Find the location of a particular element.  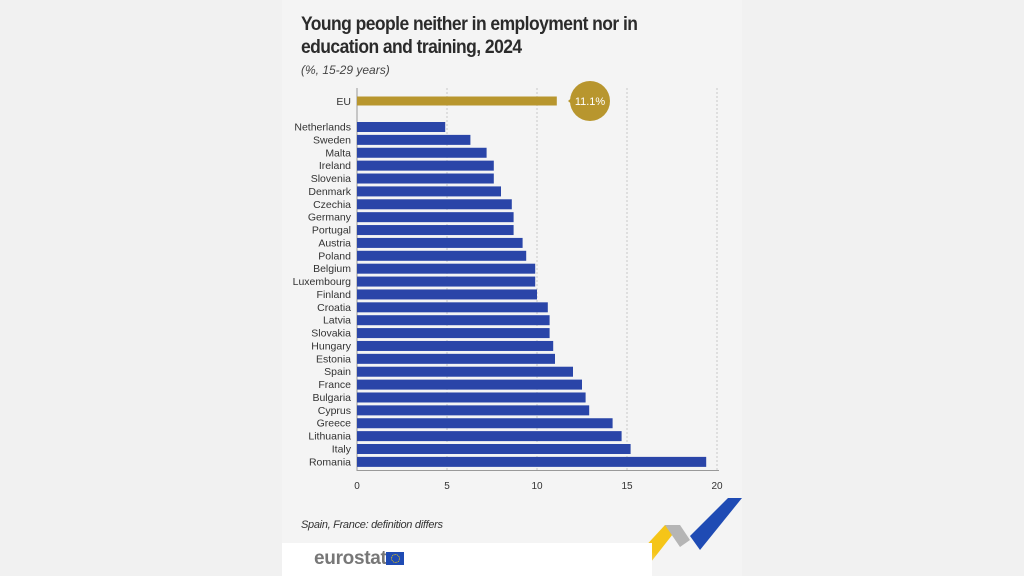

chart-subtitle: (%, 15-29 years) is located at coordinates (345, 70).